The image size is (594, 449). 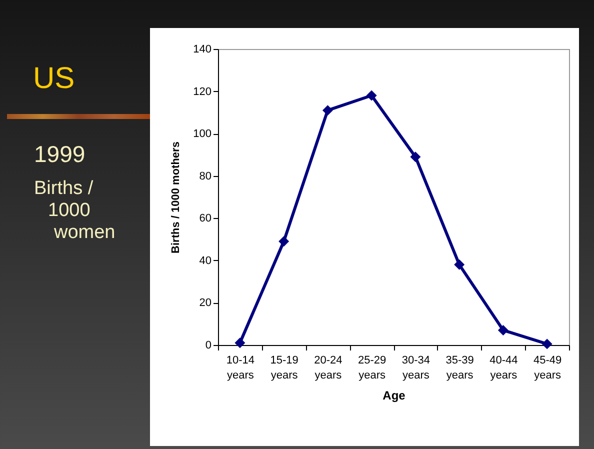 I want to click on chart-title: US, so click(x=54, y=79).